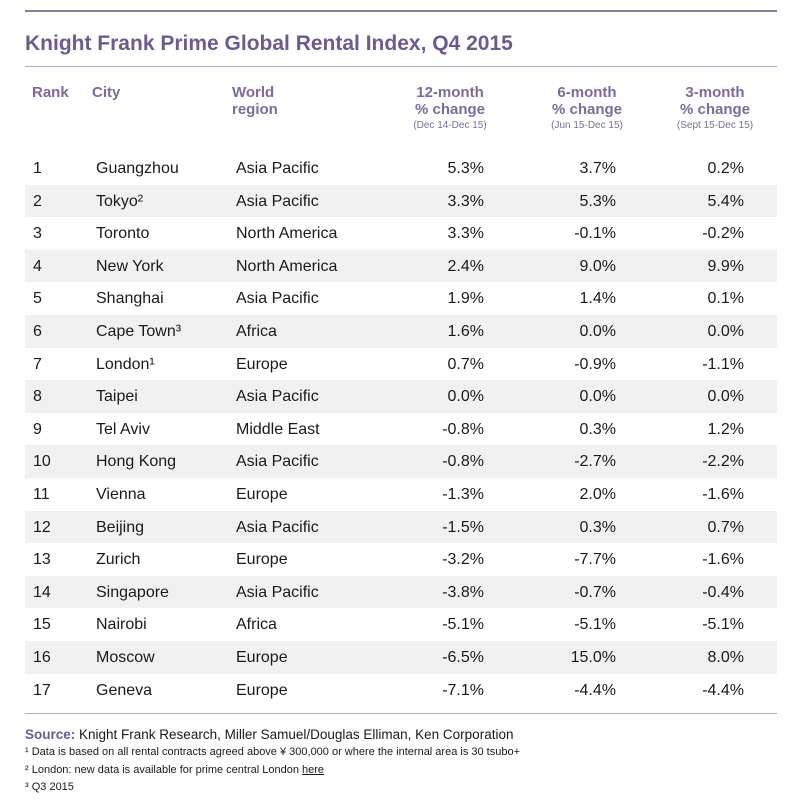 The height and width of the screenshot is (805, 800). I want to click on 3-month-change-cell: -4.4%, so click(723, 690).